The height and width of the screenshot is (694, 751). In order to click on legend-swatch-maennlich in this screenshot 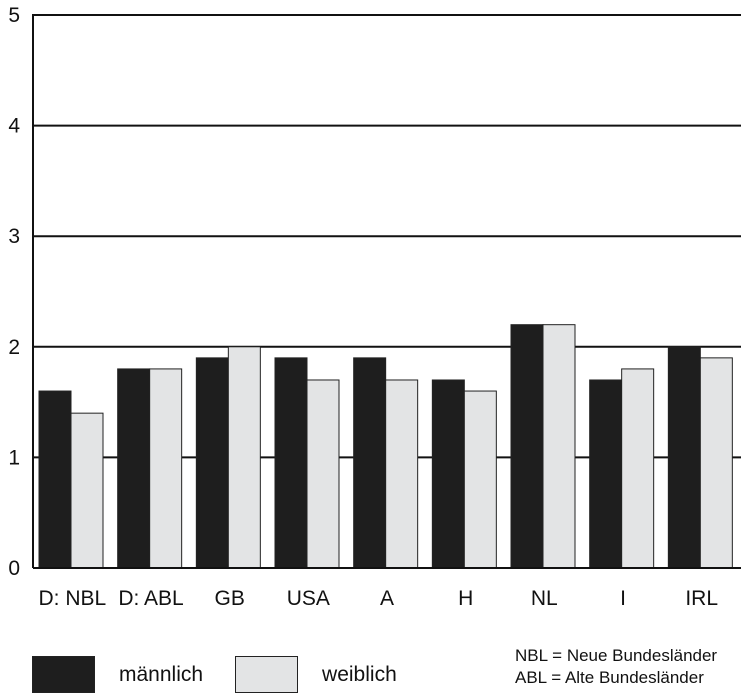, I will do `click(63, 674)`.